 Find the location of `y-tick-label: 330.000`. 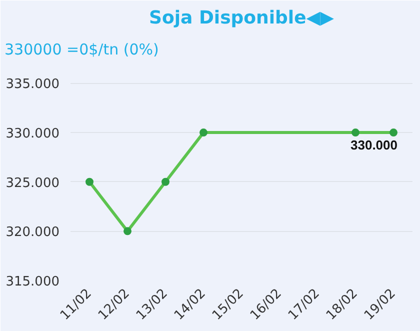

y-tick-label: 330.000 is located at coordinates (33, 134).